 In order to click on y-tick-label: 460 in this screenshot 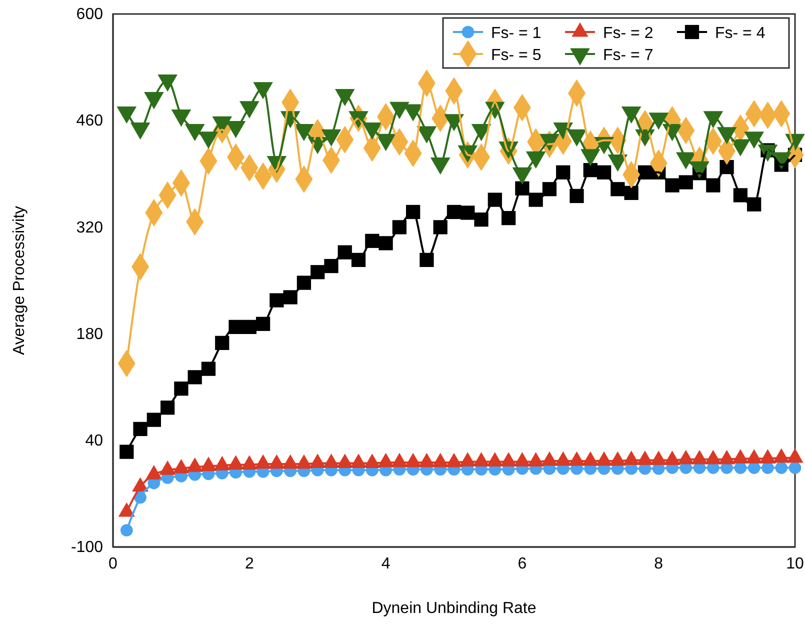, I will do `click(90, 121)`.